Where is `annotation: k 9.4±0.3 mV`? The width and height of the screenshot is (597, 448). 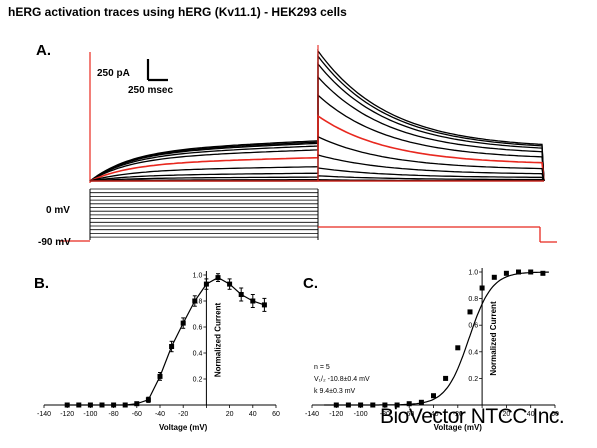
annotation: k 9.4±0.3 mV is located at coordinates (335, 391).